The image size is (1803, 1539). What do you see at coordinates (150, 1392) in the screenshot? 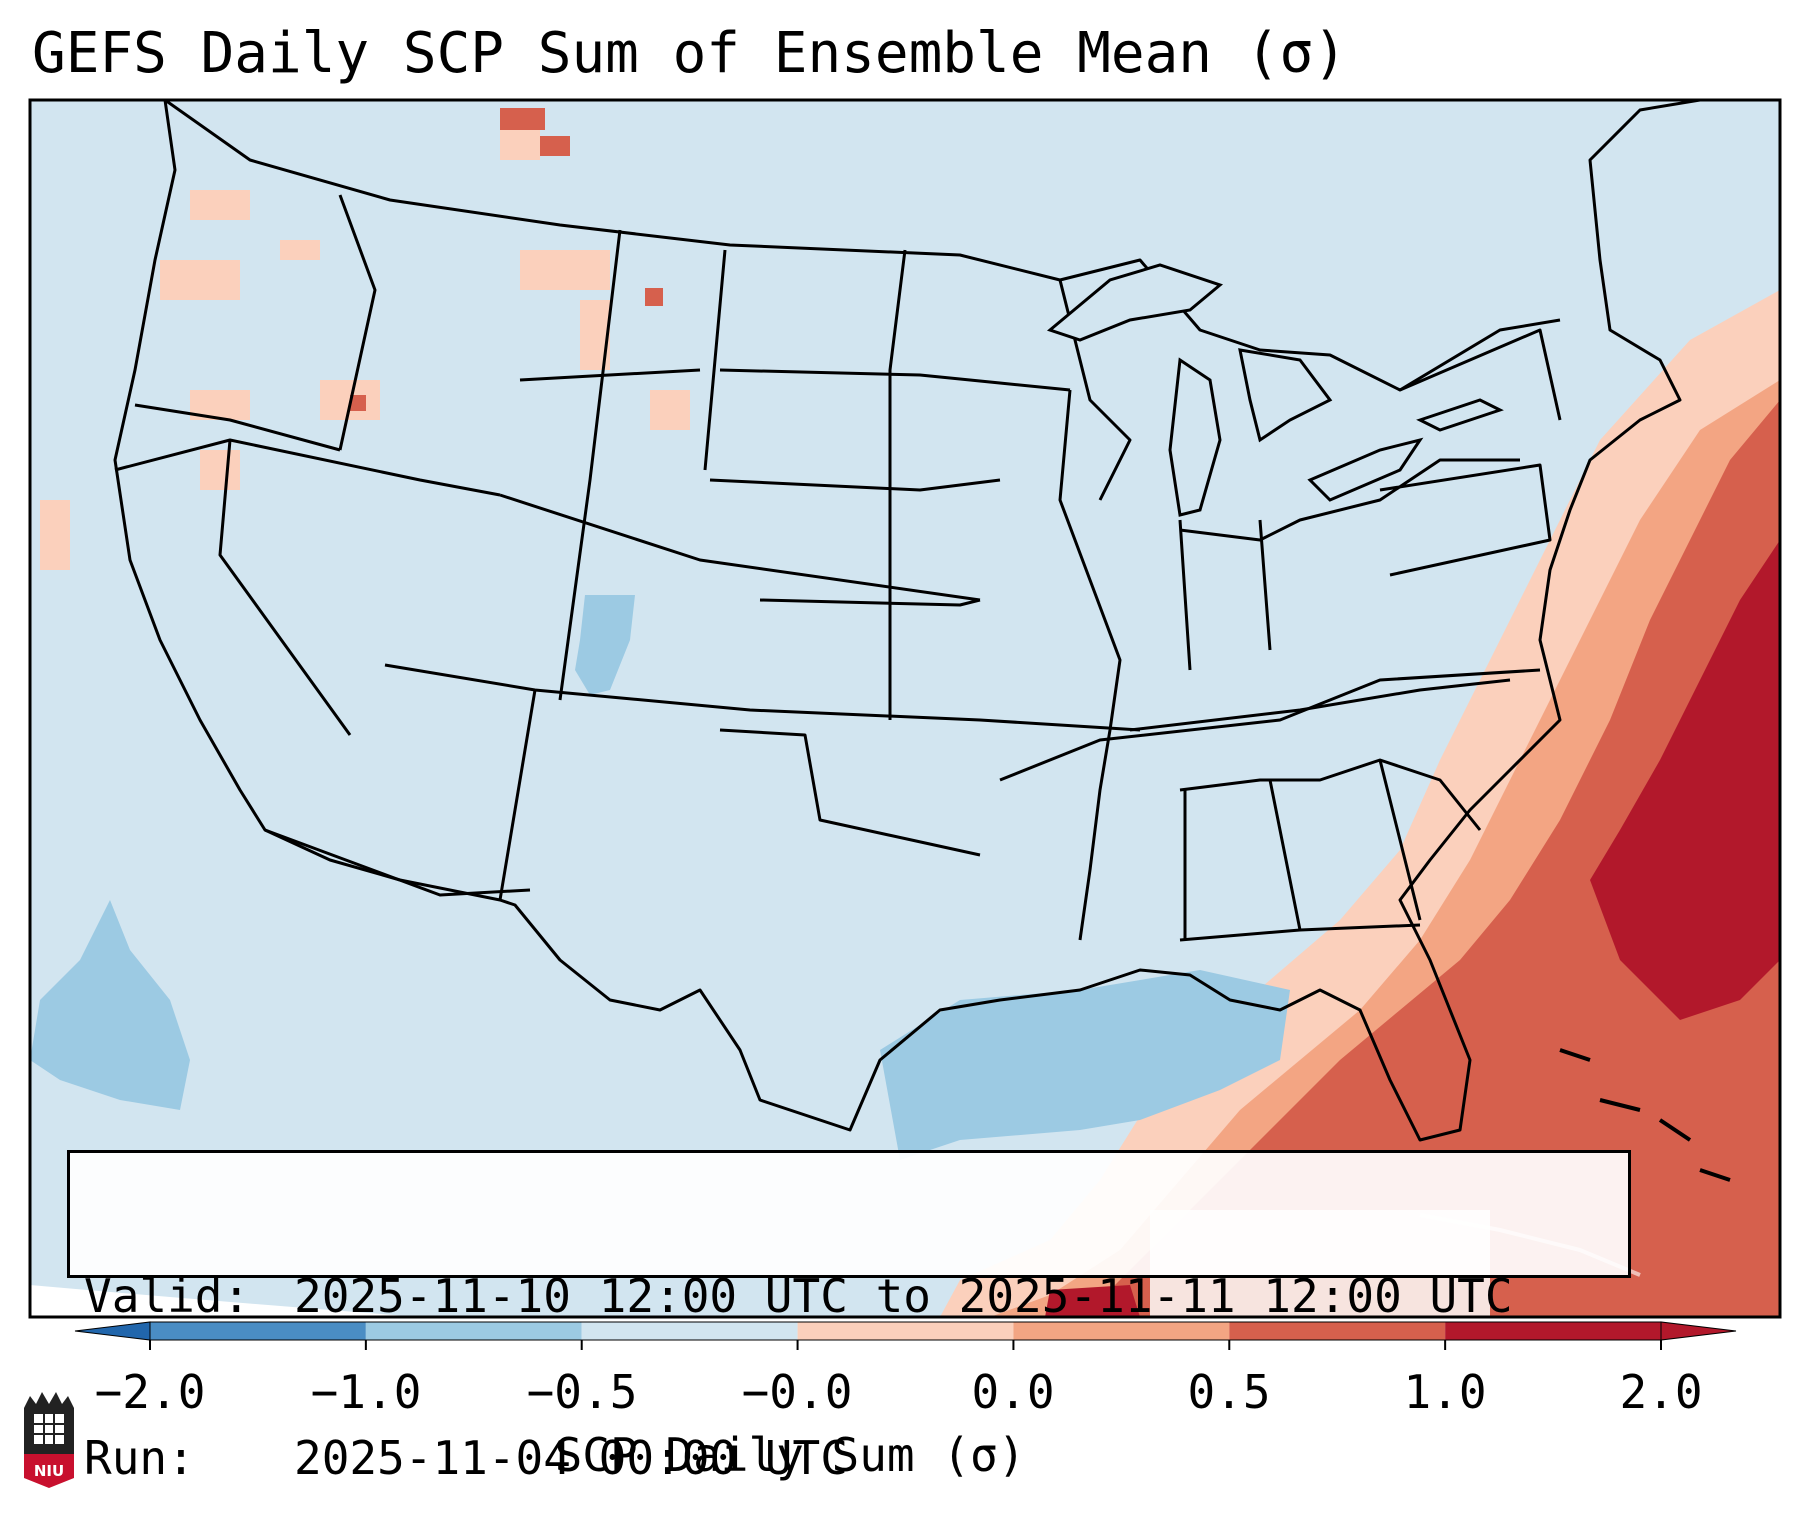
I see `colorbar-tick-label: −2.0` at bounding box center [150, 1392].